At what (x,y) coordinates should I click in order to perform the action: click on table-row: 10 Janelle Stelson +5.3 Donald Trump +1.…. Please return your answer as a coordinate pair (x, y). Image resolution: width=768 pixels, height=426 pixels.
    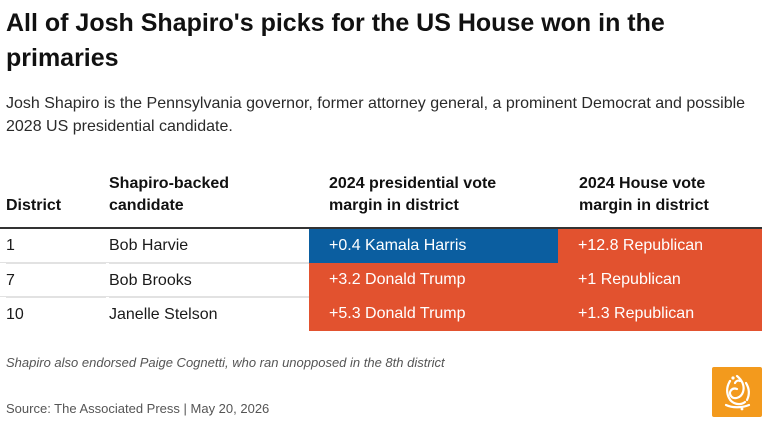
    Looking at the image, I should click on (381, 314).